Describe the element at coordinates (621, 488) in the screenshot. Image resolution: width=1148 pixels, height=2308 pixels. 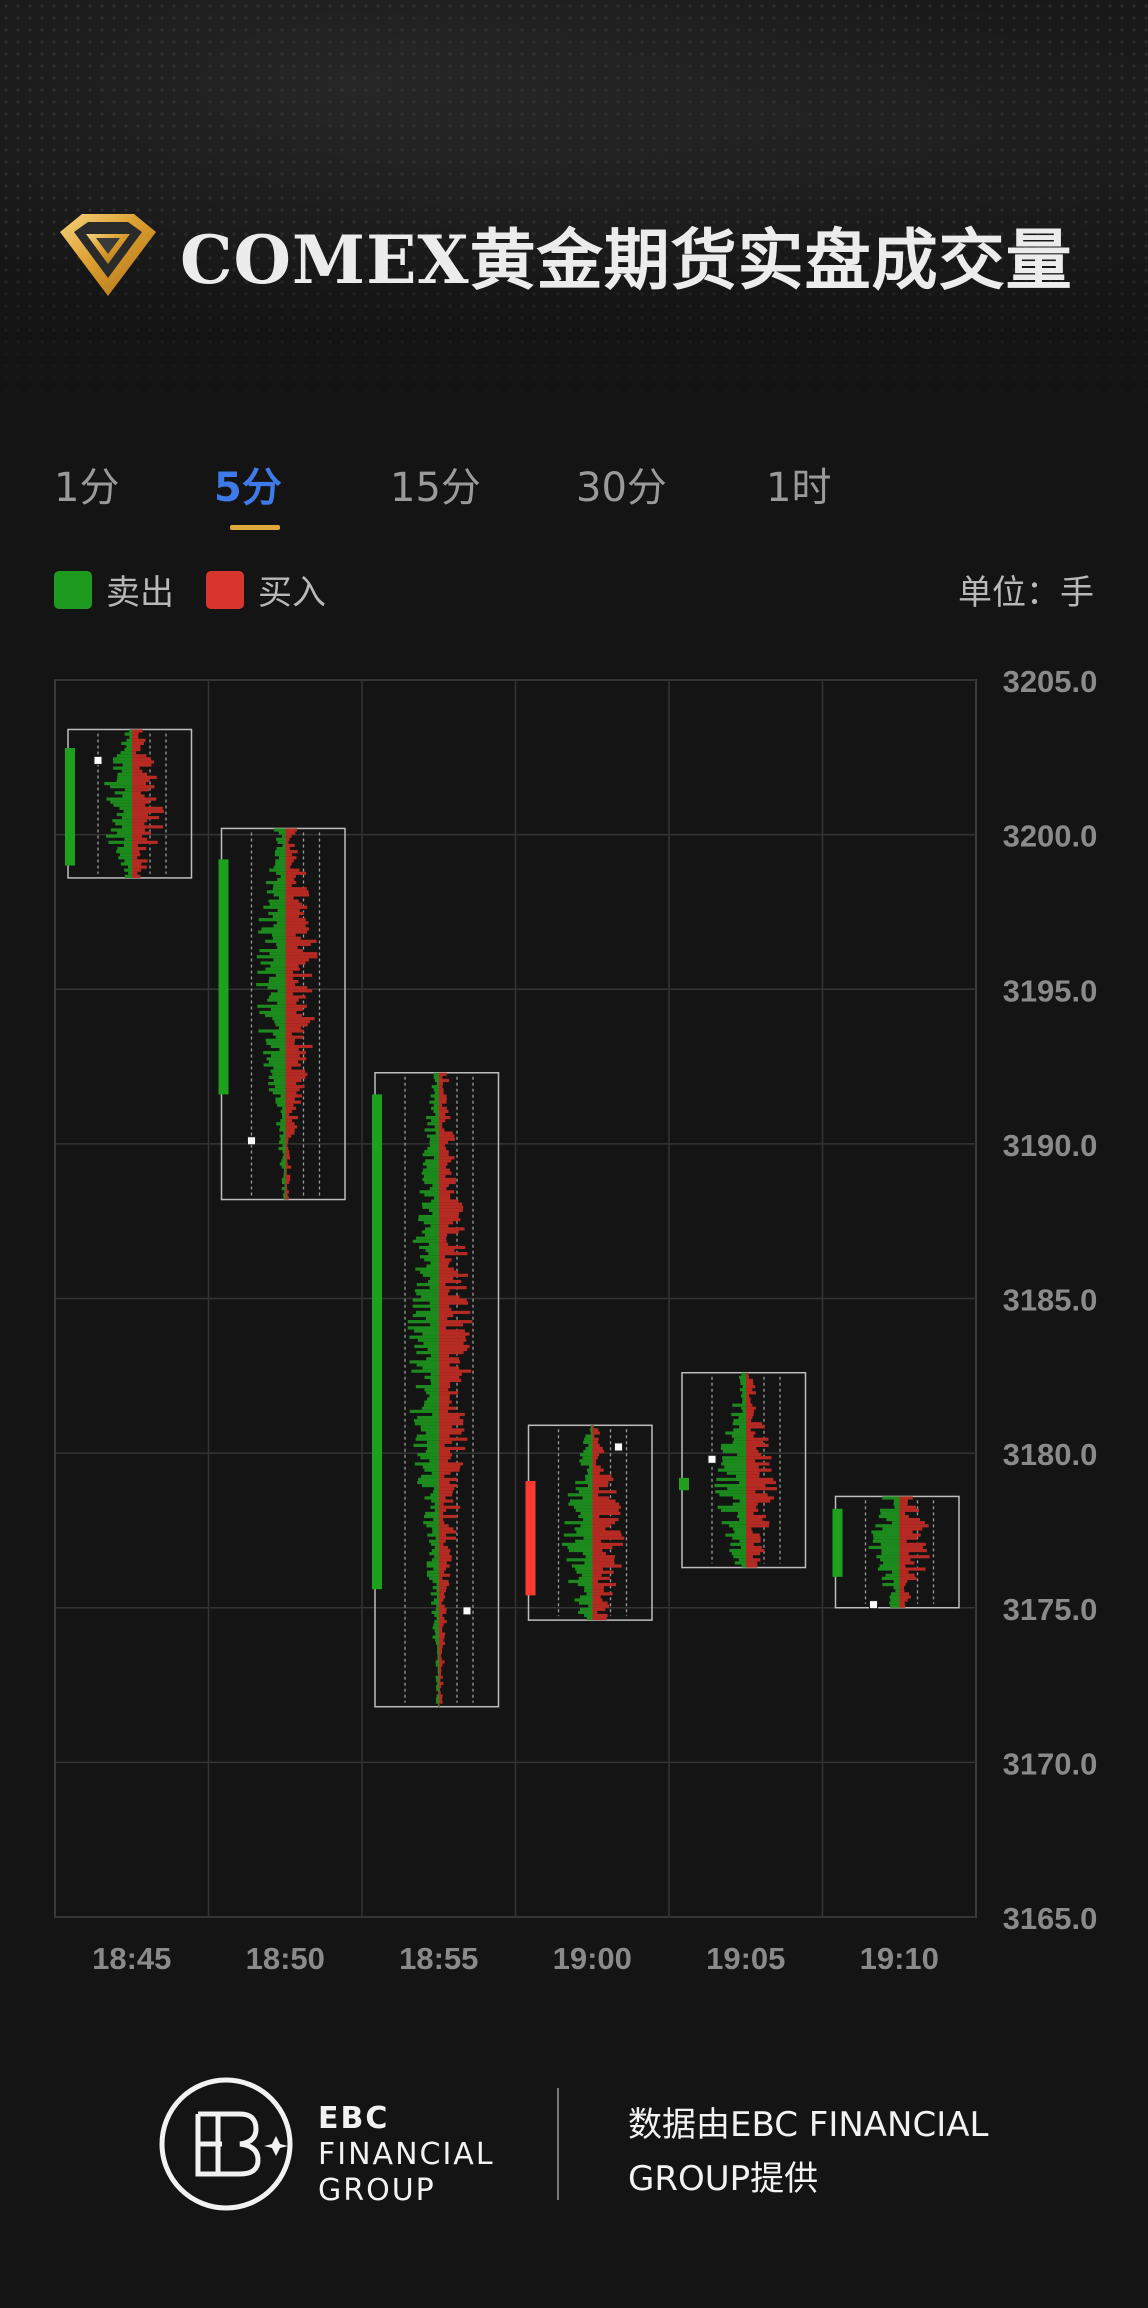
I see `tab-30min: 30分` at that location.